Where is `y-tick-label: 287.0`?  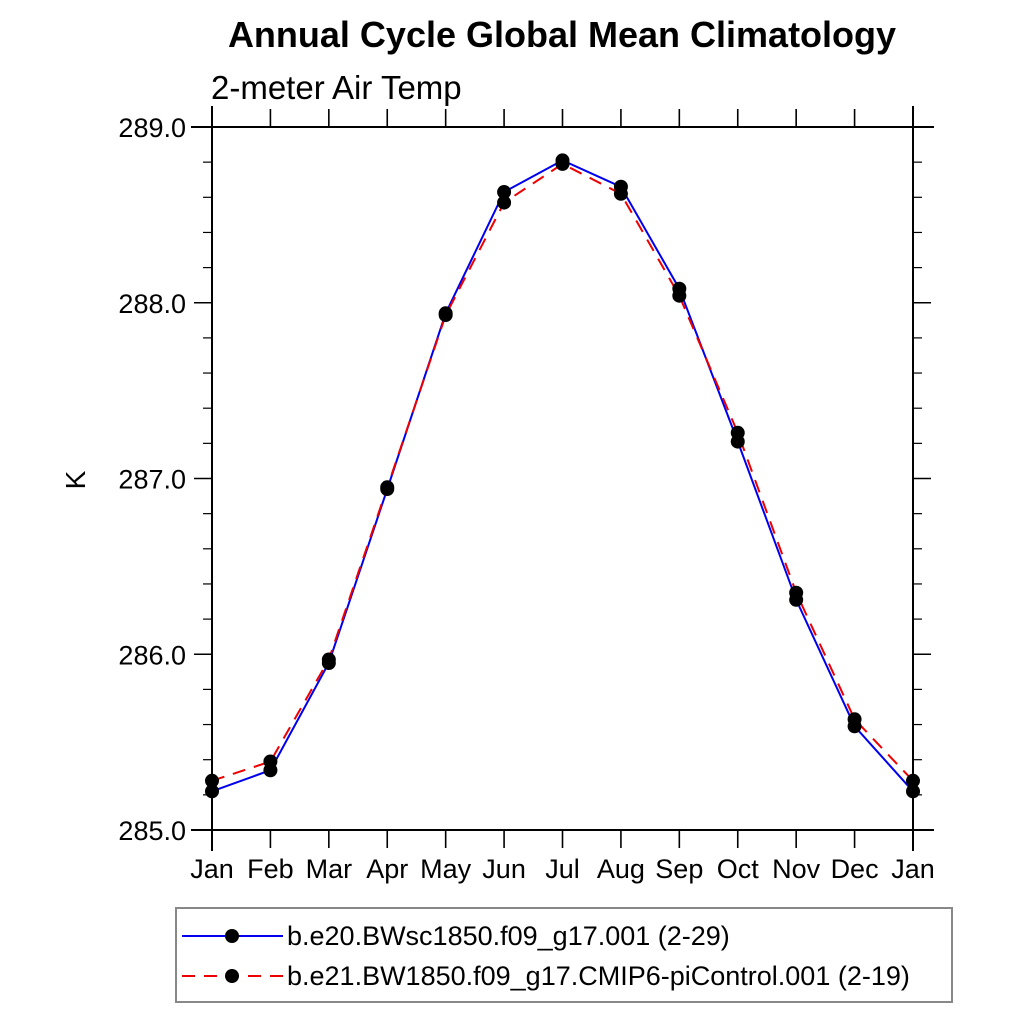 y-tick-label: 287.0 is located at coordinates (152, 480).